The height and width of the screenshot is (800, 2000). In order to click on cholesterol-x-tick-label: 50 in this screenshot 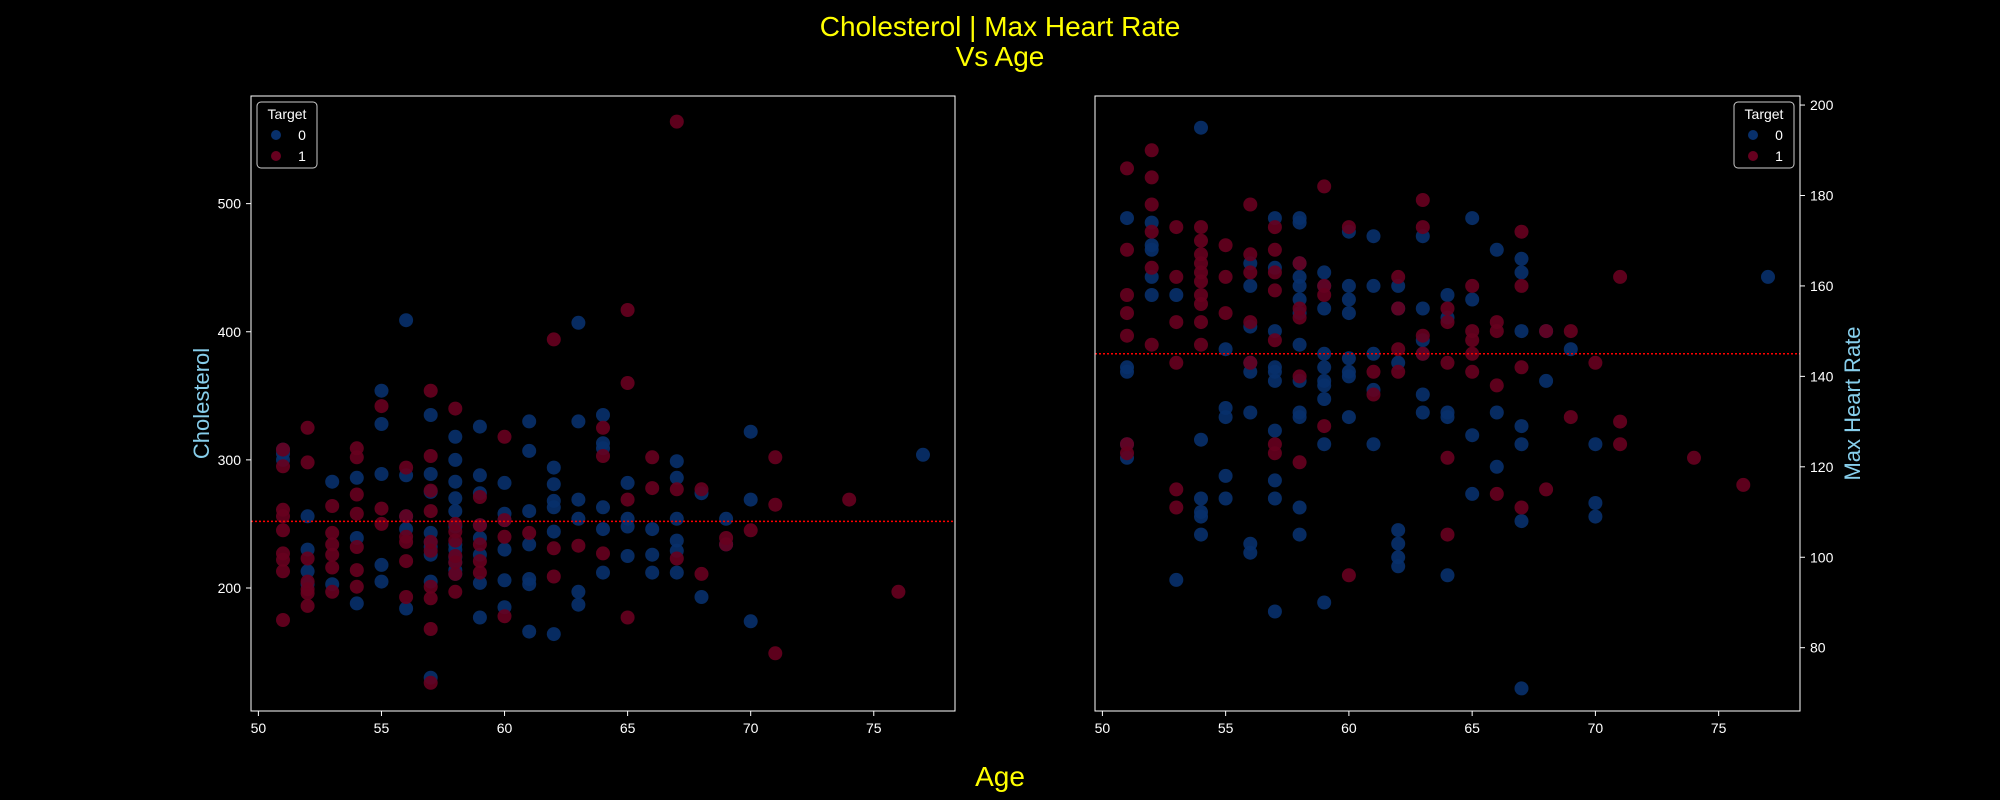, I will do `click(259, 728)`.